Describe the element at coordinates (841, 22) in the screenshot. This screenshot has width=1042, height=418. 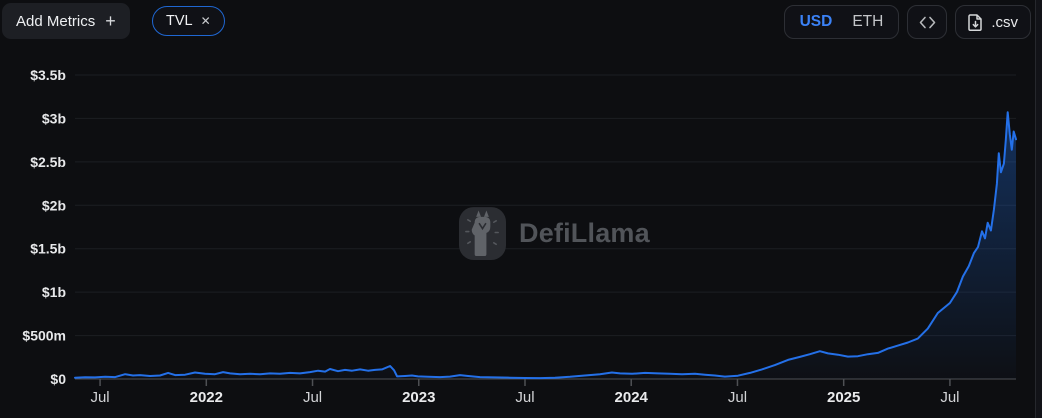
I see `currency-toggle: USD ETH` at that location.